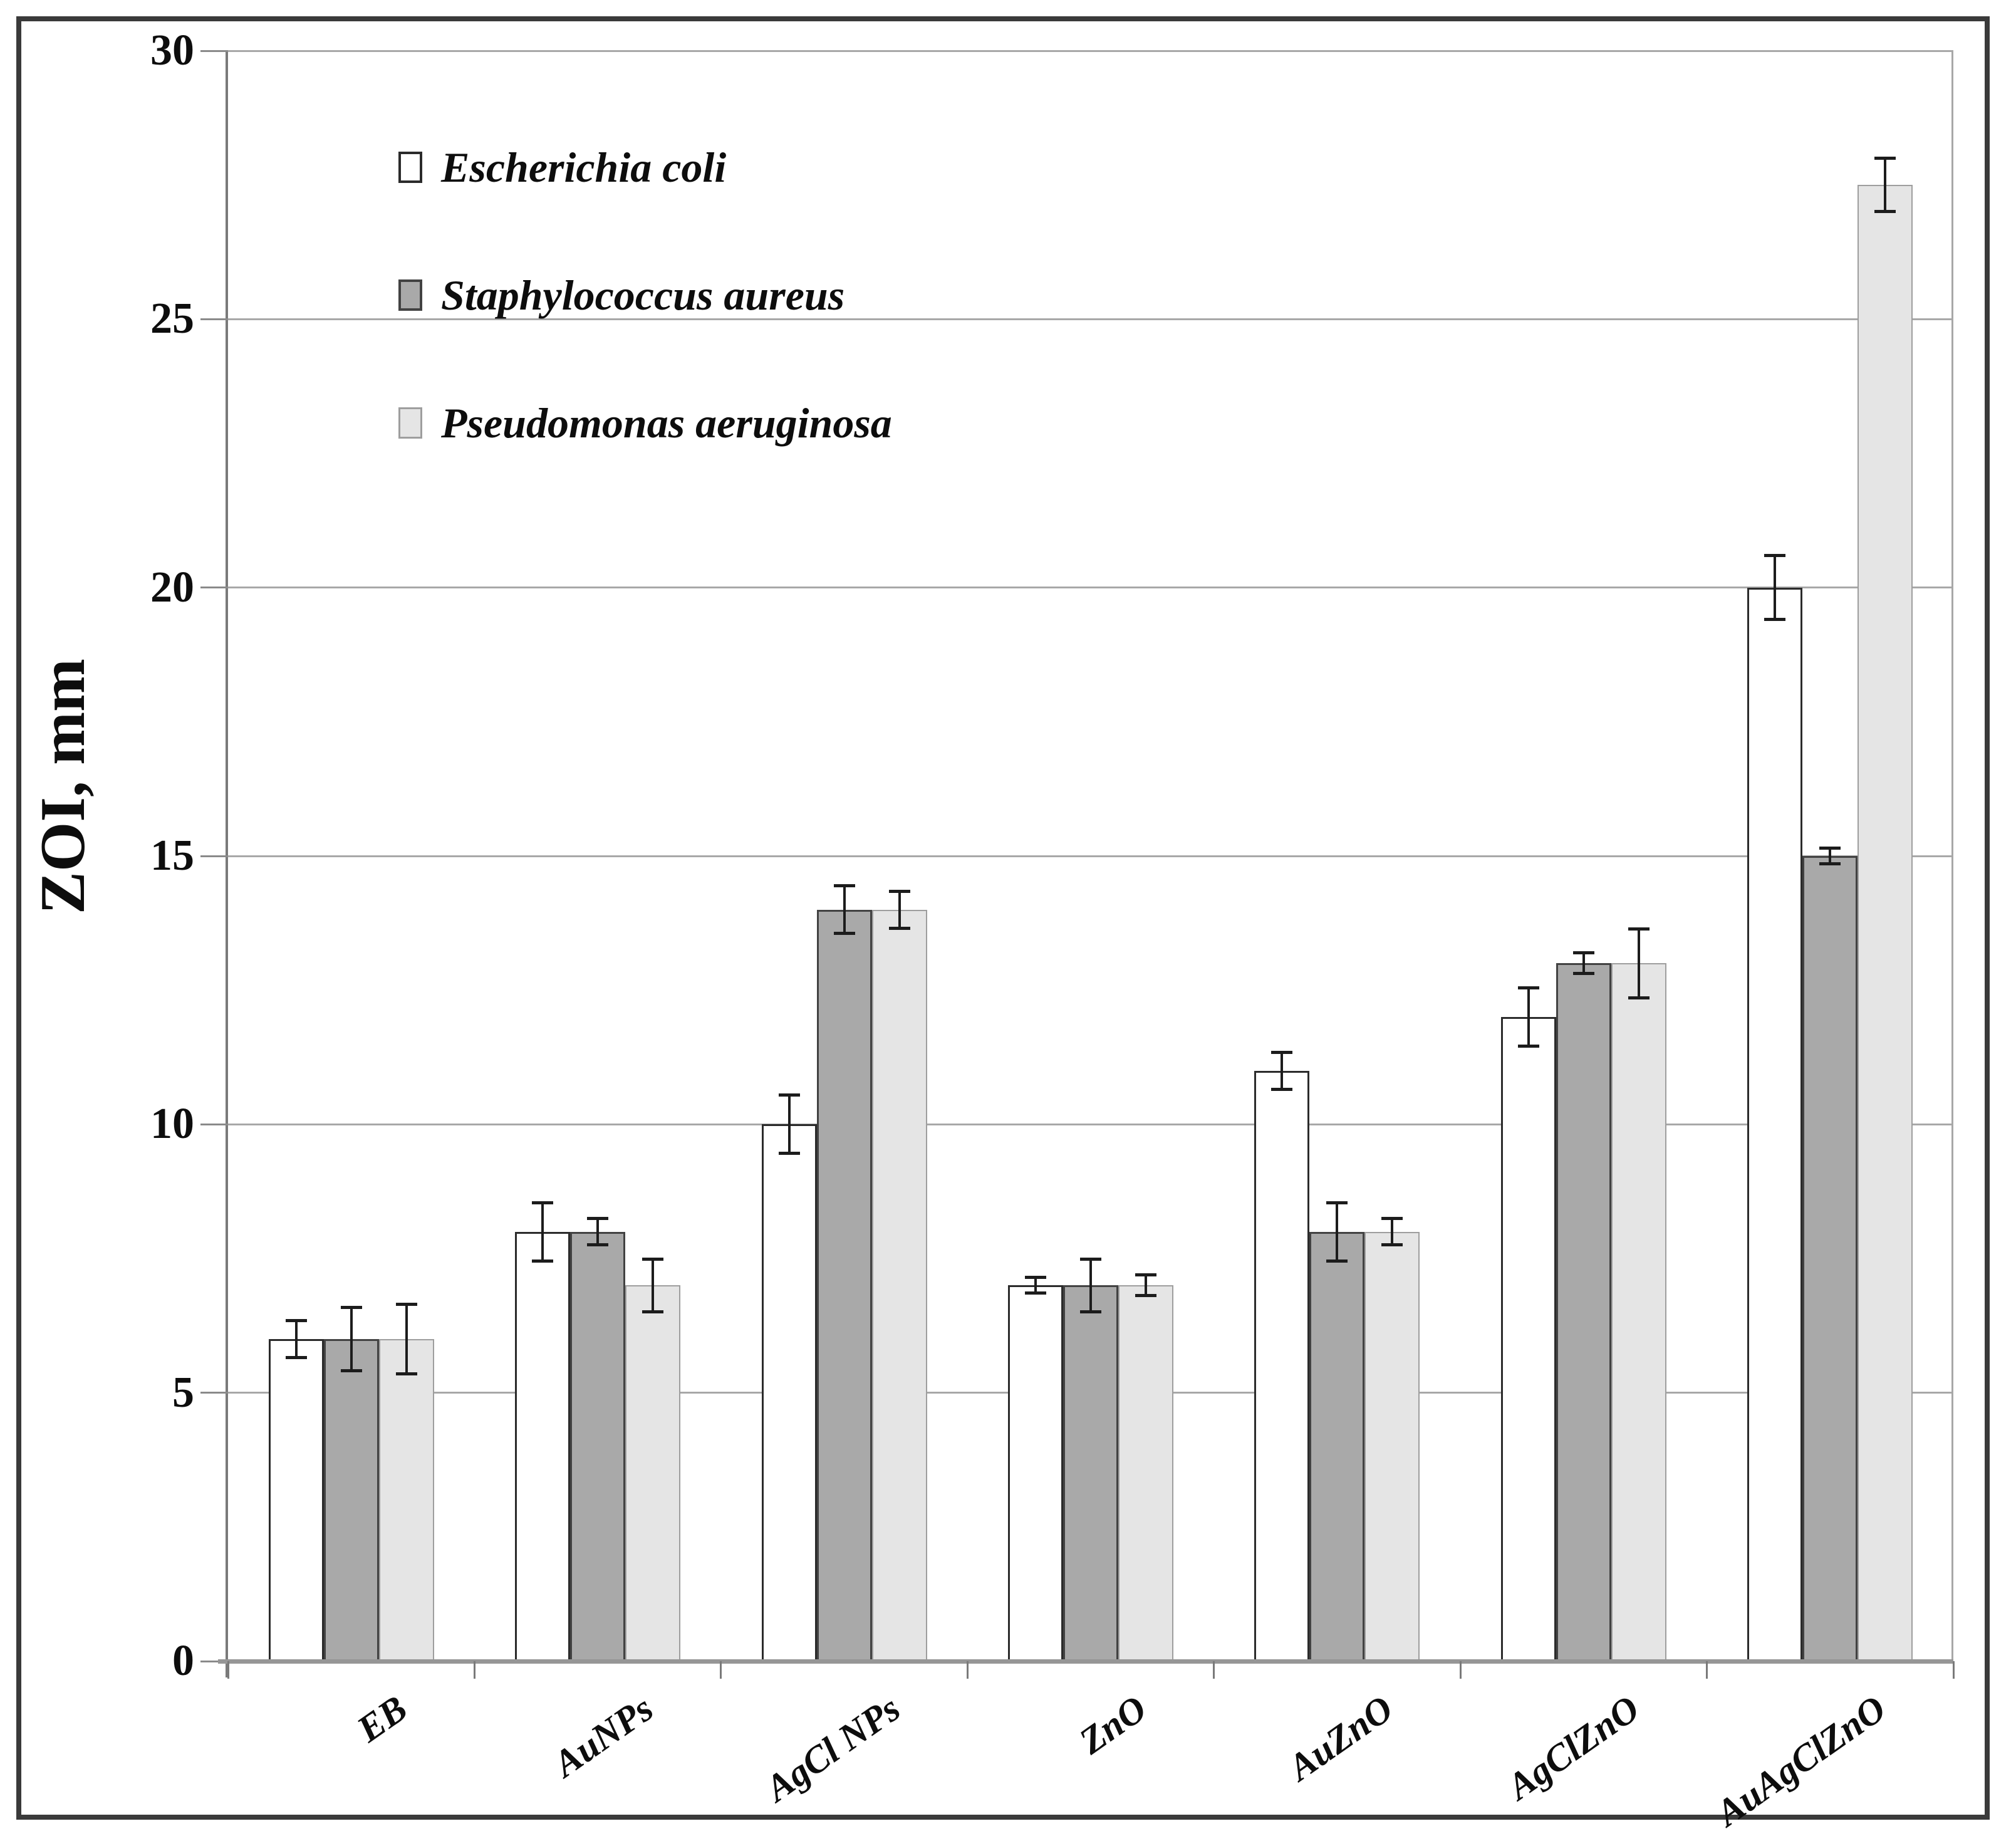  Describe the element at coordinates (296, 1500) in the screenshot. I see `bar-EB-s0` at that location.